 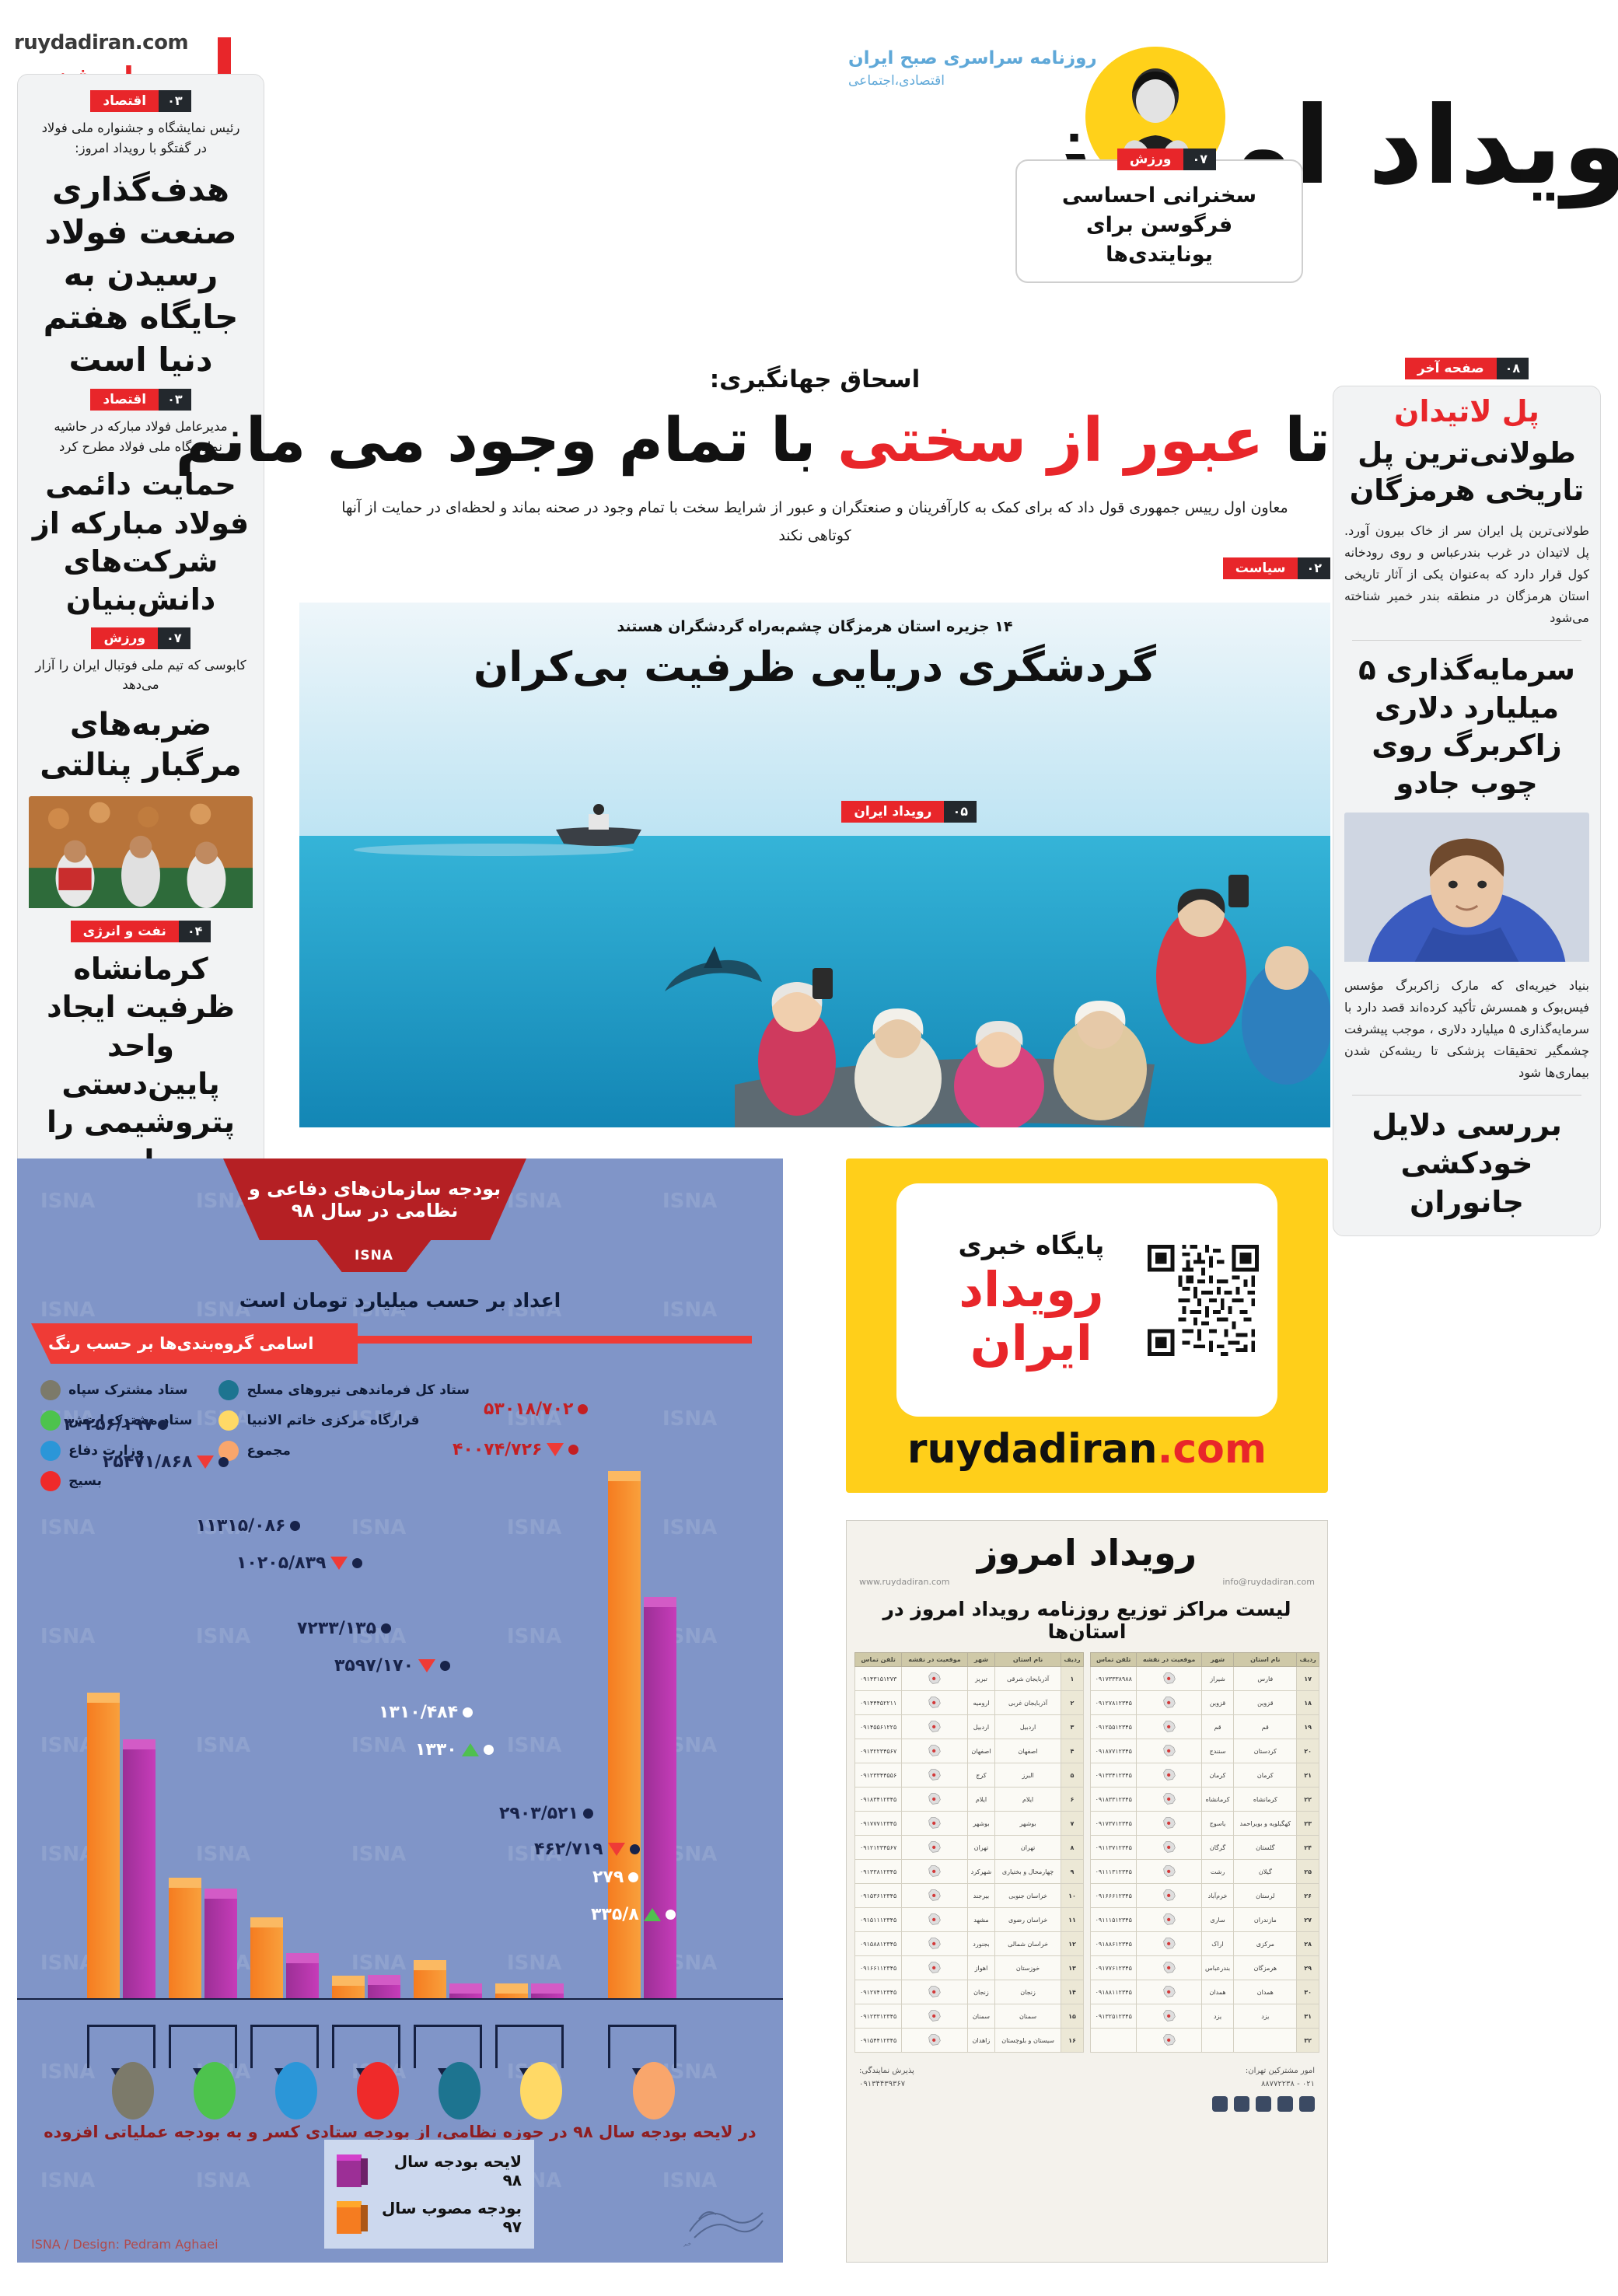 What do you see at coordinates (1307, 1895) in the screenshot?
I see `table-cell: ۲۶` at bounding box center [1307, 1895].